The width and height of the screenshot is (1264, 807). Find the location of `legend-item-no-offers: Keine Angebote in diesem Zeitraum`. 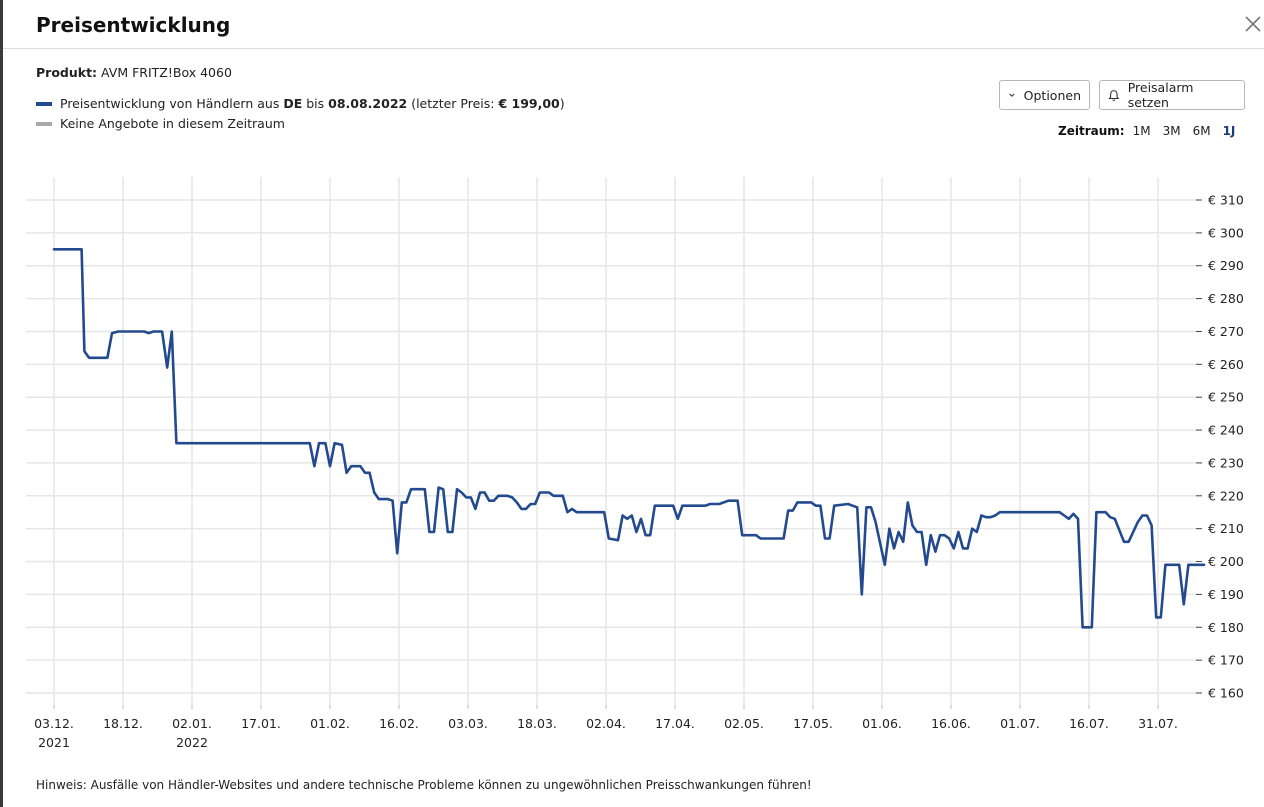

legend-item-no-offers: Keine Angebote in diesem Zeitraum is located at coordinates (160, 123).